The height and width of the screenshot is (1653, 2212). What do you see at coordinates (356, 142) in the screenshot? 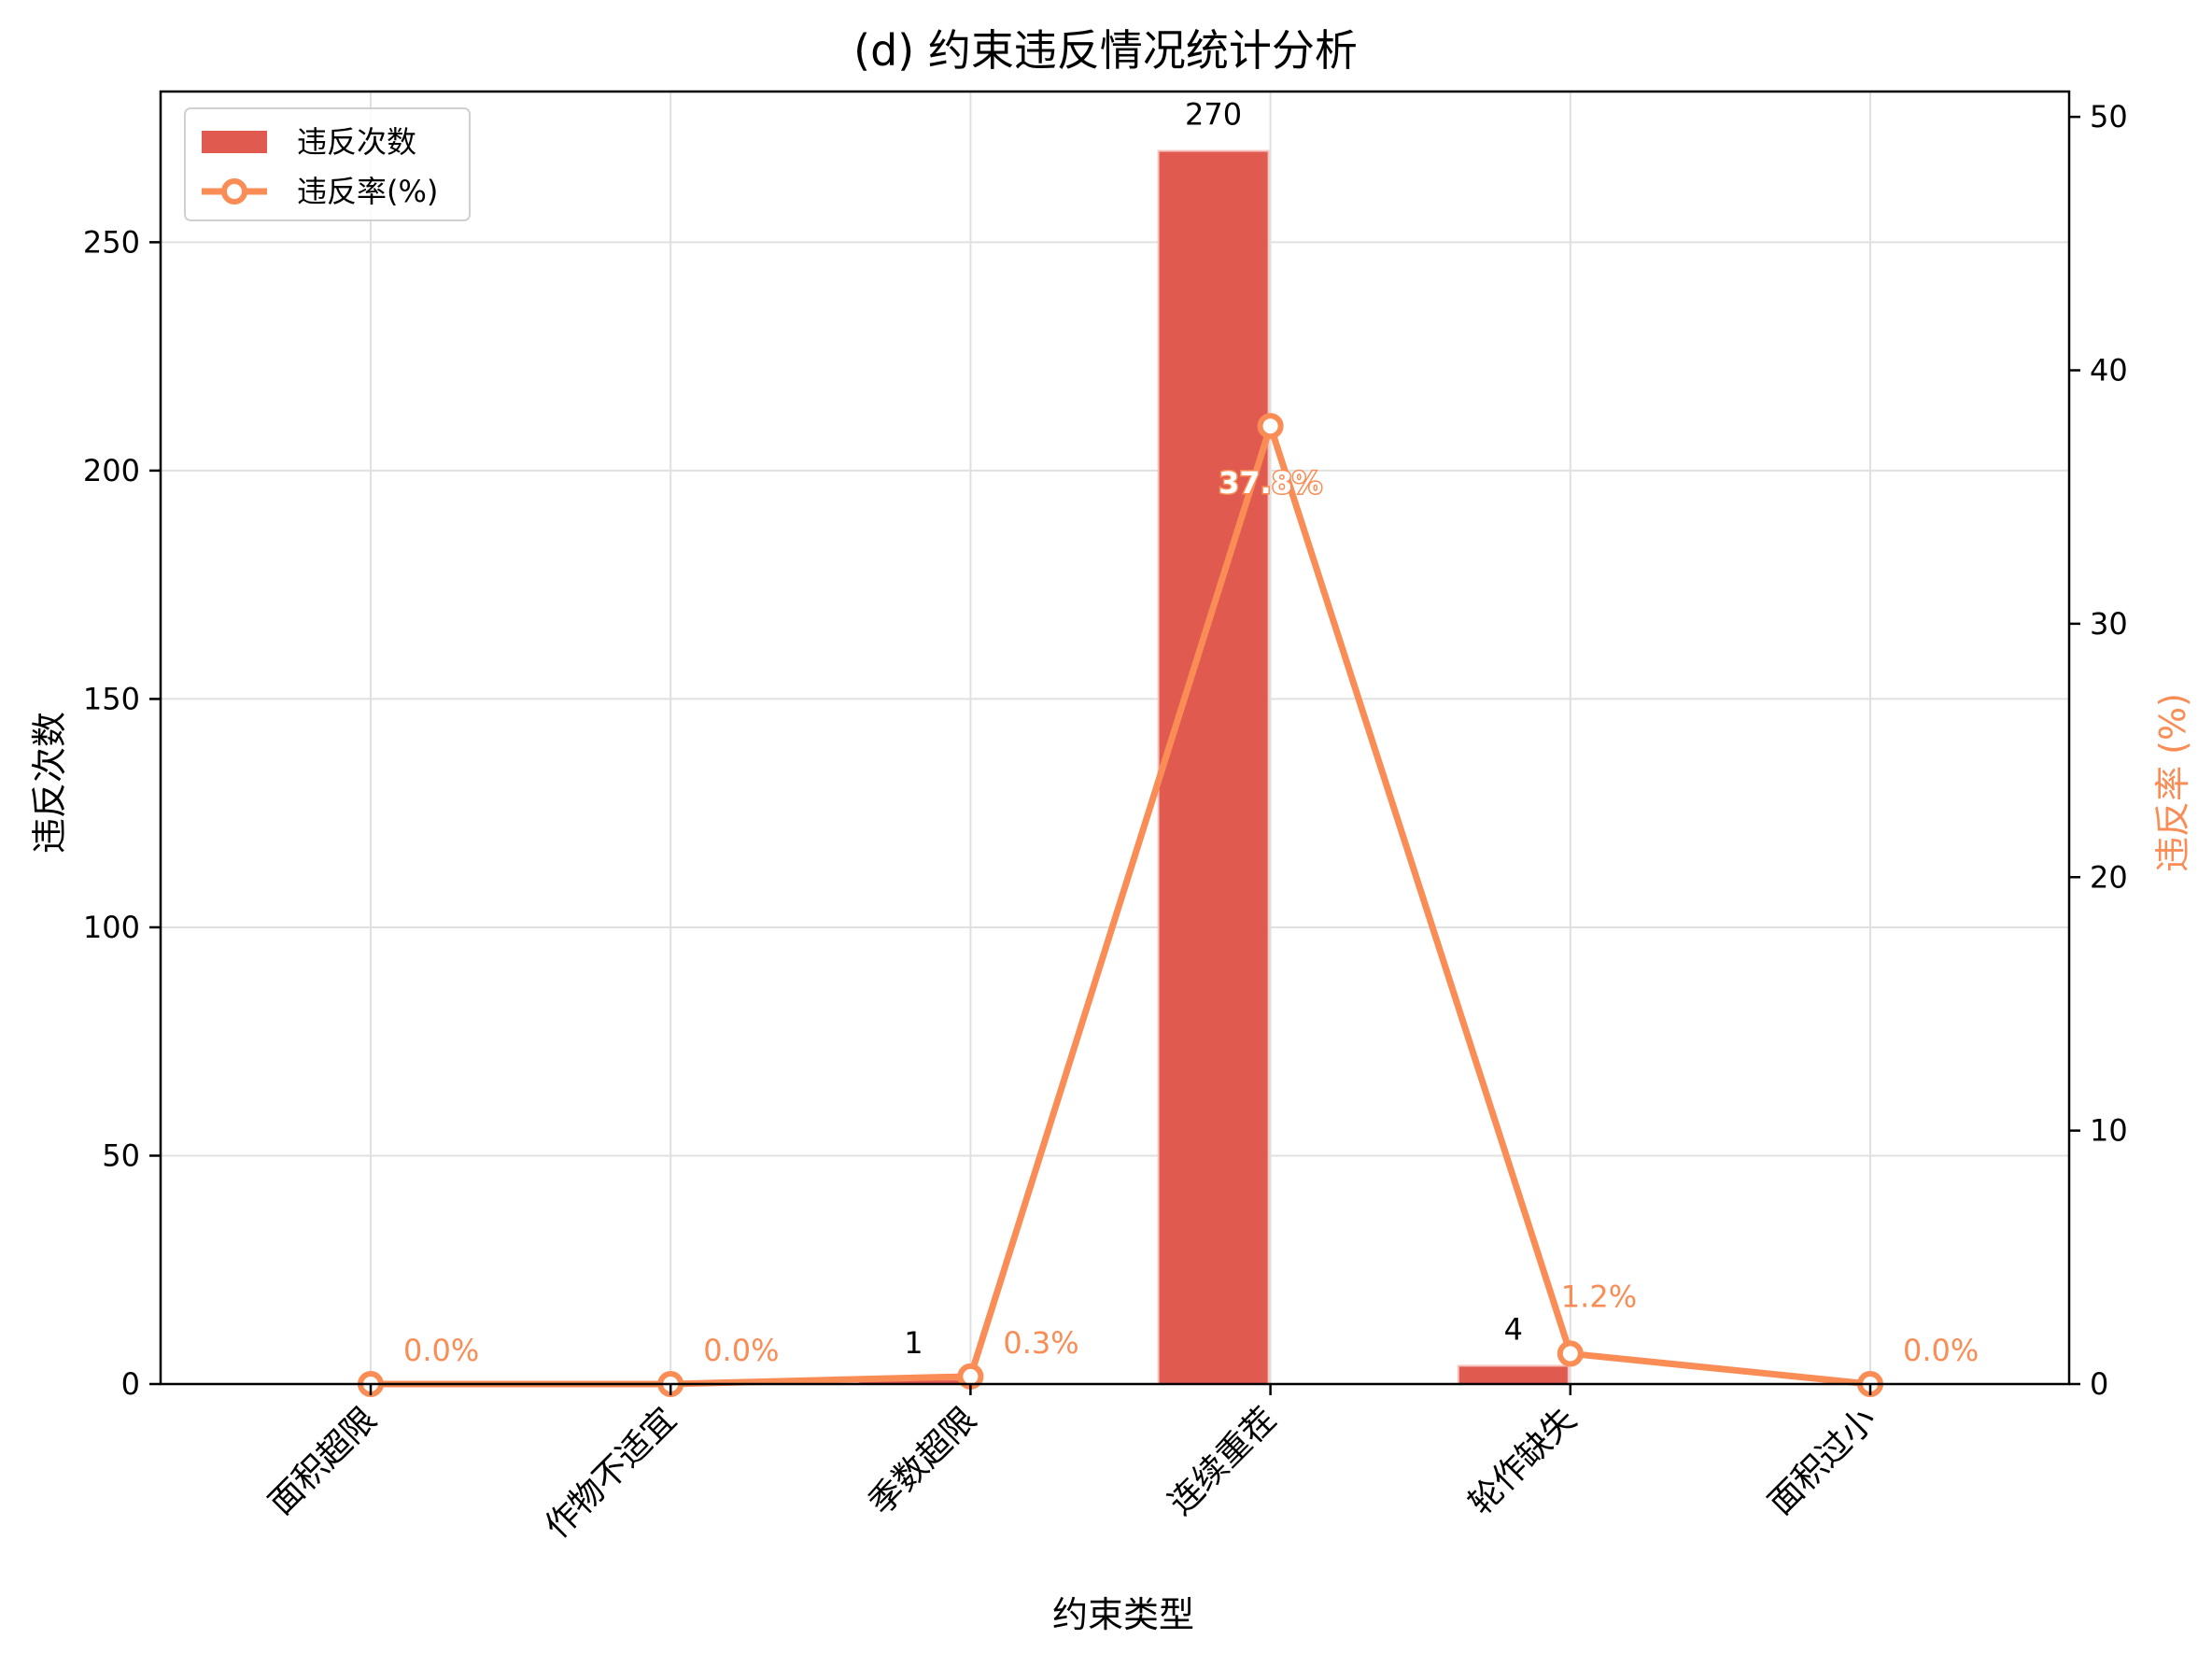
I see `legend-label-bars: 违反次数` at bounding box center [356, 142].